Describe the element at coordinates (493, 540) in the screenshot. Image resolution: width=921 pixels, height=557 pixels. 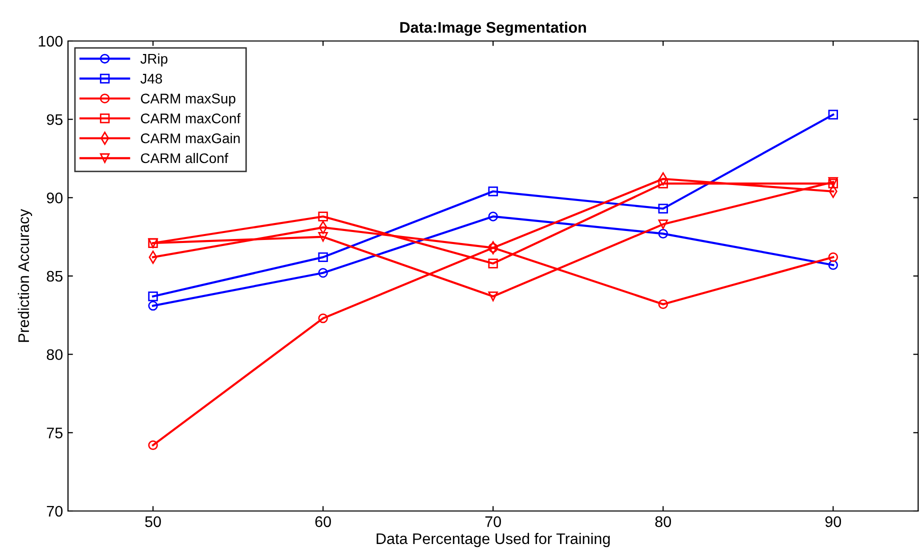
I see `x-axis-title: Data Percentage Used for Training` at that location.